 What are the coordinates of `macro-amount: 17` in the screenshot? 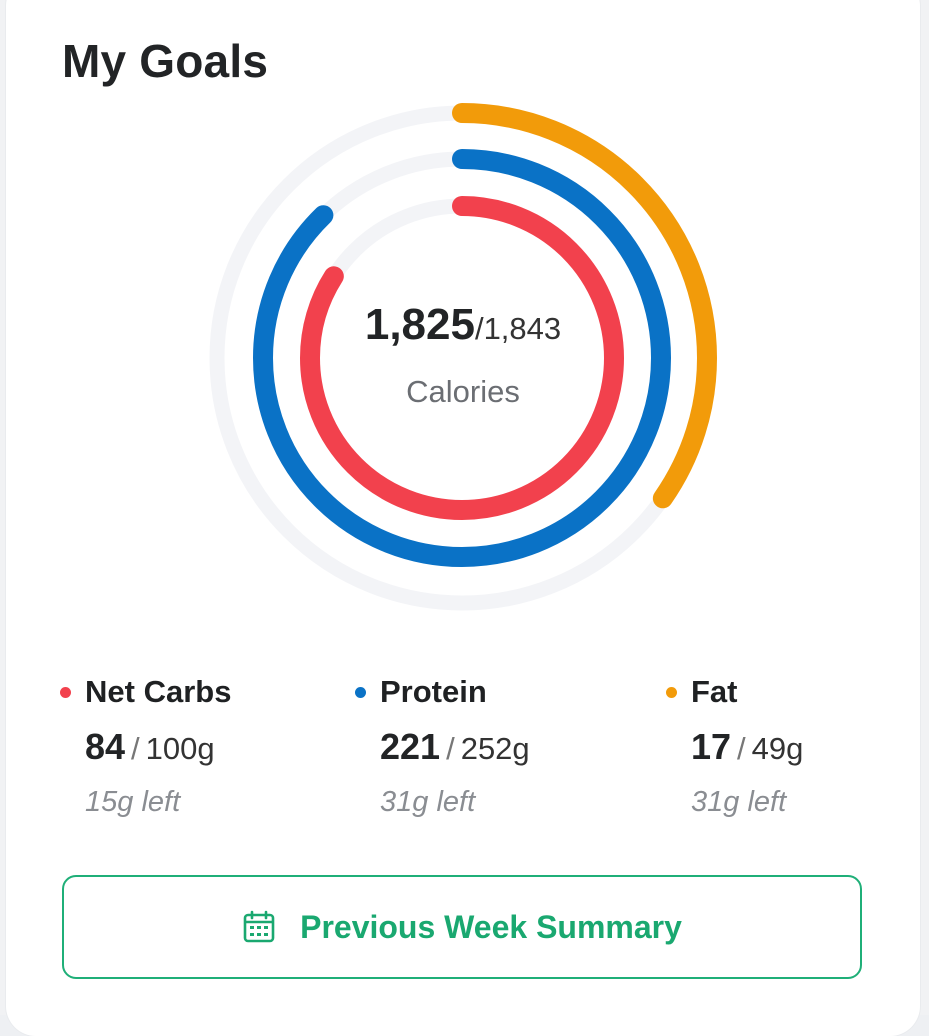 It's located at (711, 746).